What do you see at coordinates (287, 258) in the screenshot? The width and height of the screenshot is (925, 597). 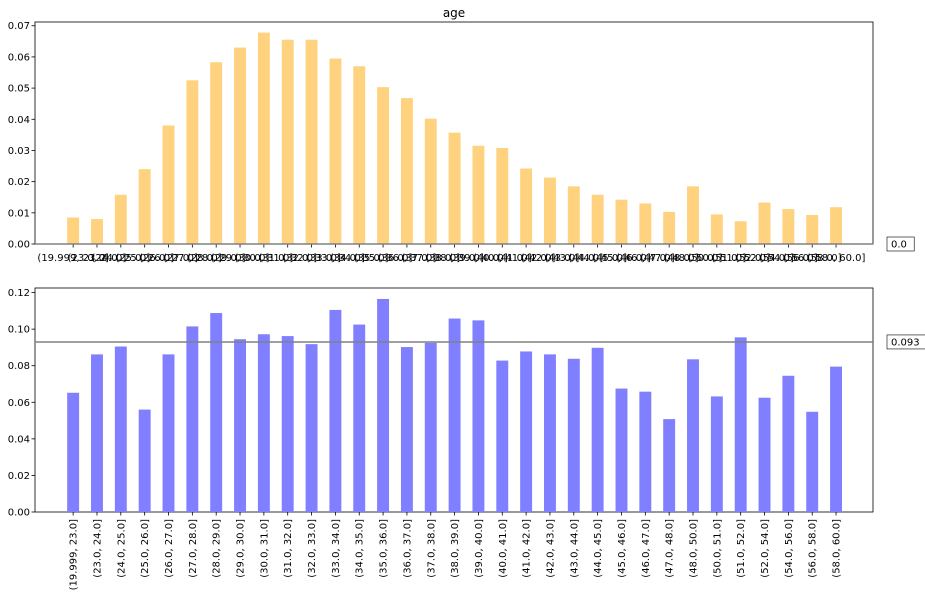 I see `x-tick-label: (31.0, 32.0]` at bounding box center [287, 258].